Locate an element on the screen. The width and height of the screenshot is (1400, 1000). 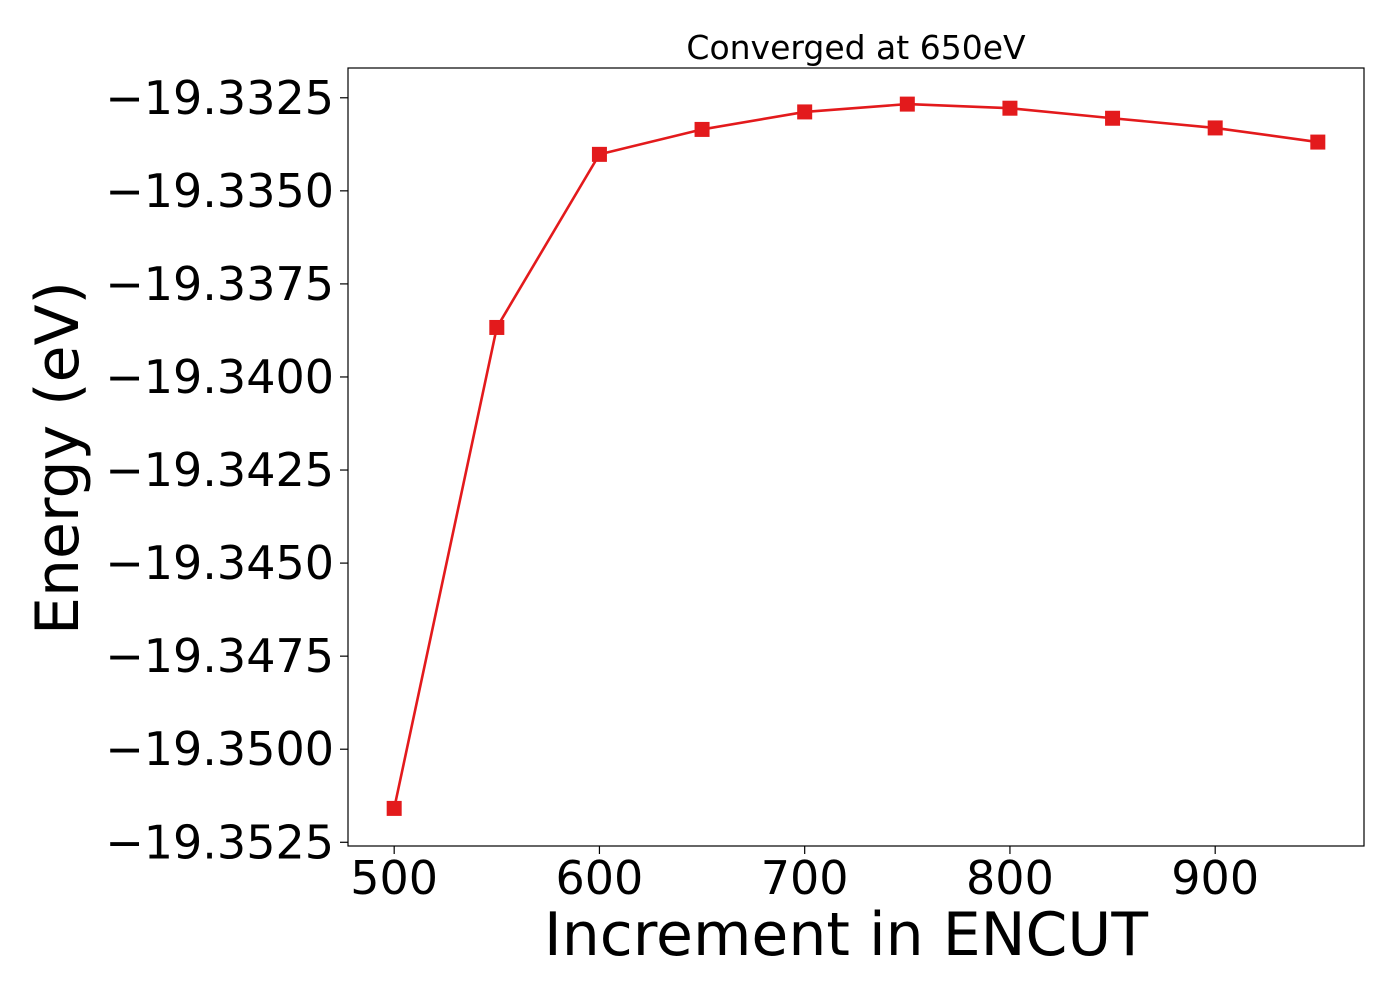
y-tick-label: −19.3500 is located at coordinates (219, 749).